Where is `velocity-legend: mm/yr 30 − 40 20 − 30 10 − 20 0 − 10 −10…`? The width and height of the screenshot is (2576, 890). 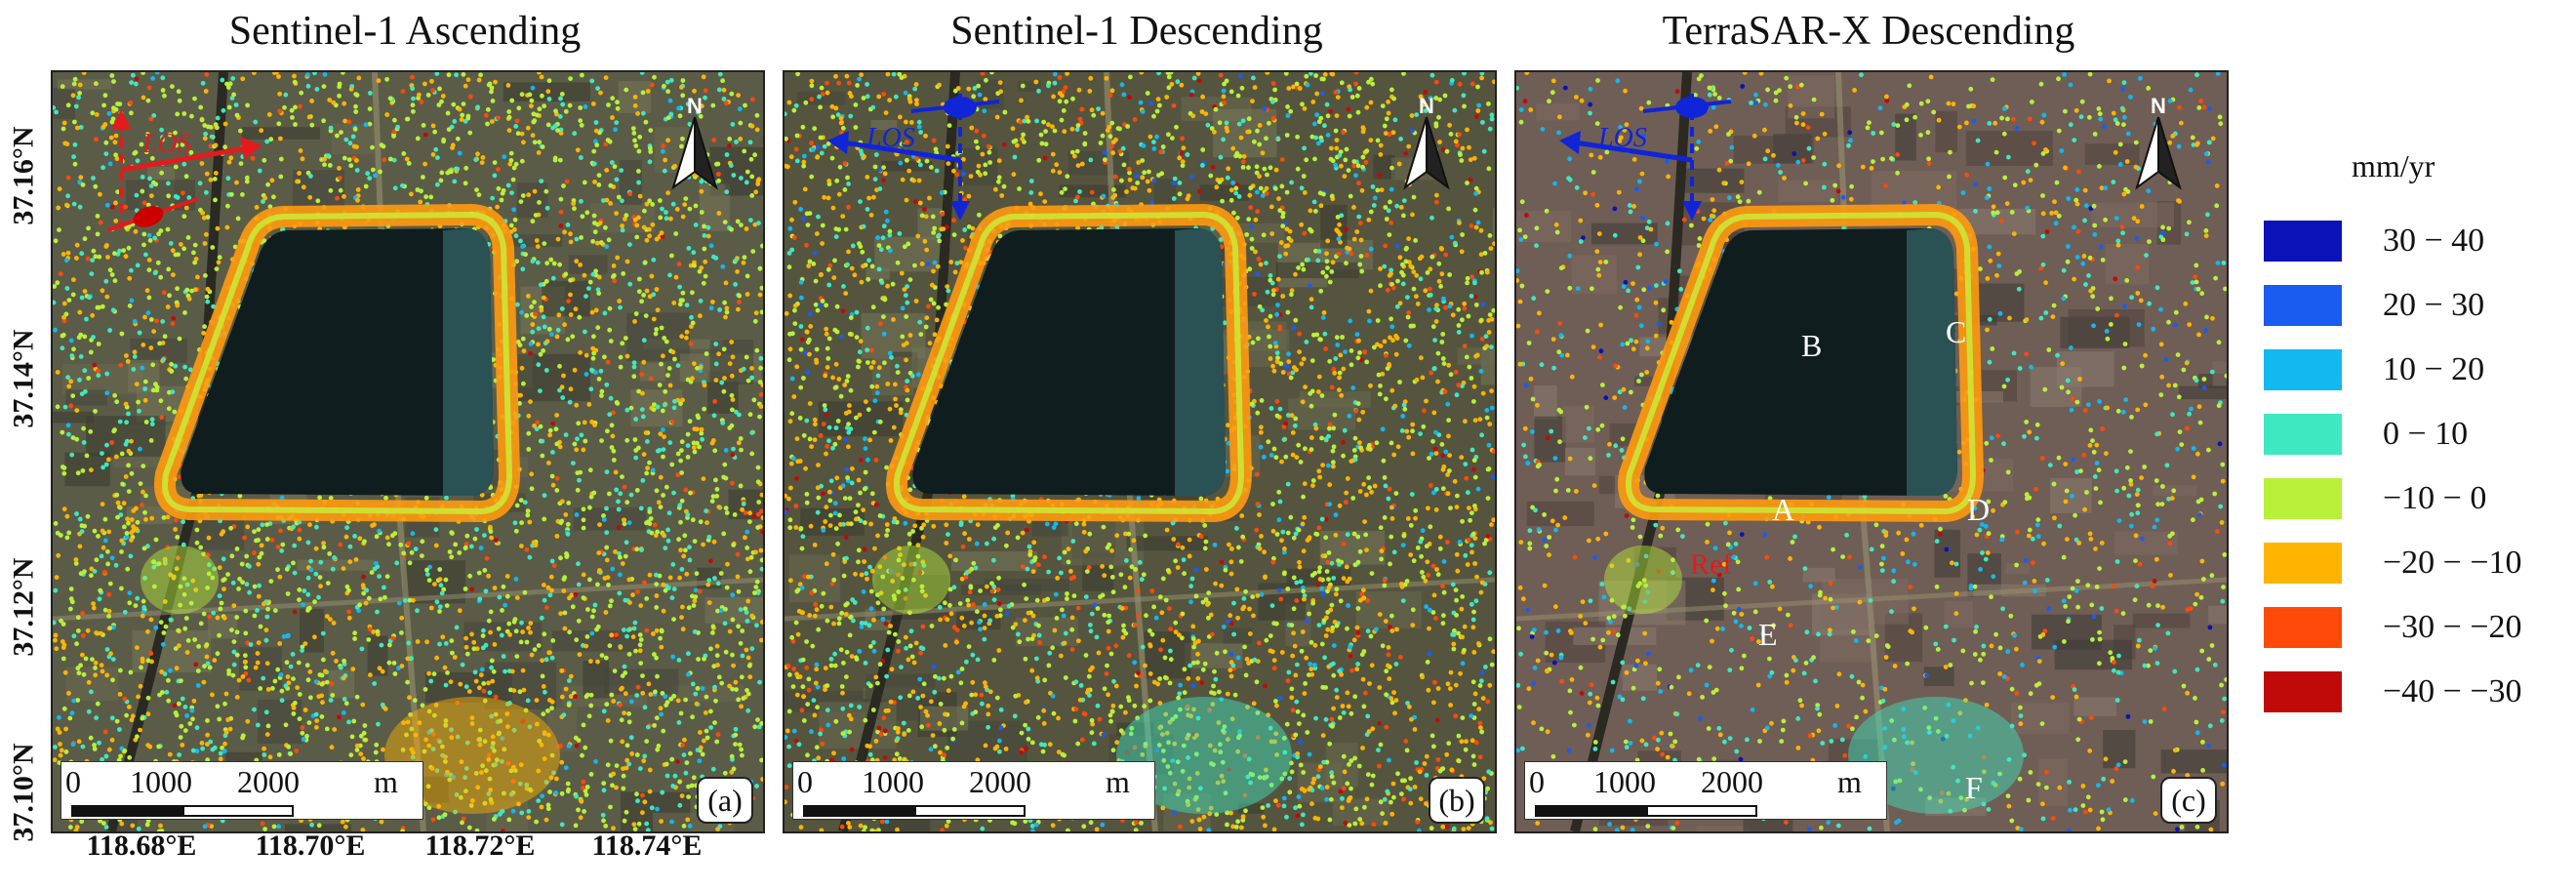 velocity-legend: mm/yr 30 − 40 20 − 30 10 − 20 0 − 10 −10… is located at coordinates (2410, 449).